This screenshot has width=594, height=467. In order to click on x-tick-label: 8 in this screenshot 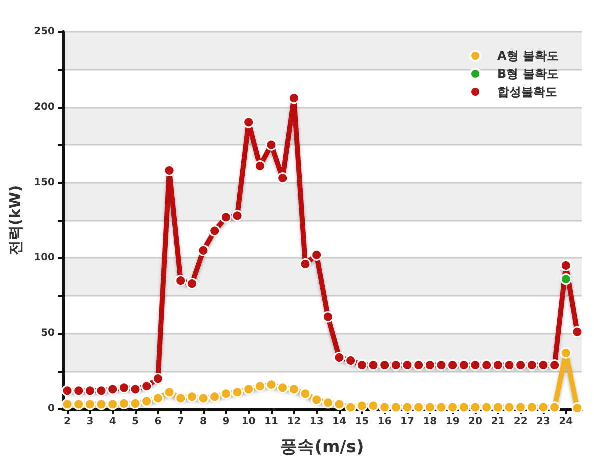, I will do `click(204, 422)`.